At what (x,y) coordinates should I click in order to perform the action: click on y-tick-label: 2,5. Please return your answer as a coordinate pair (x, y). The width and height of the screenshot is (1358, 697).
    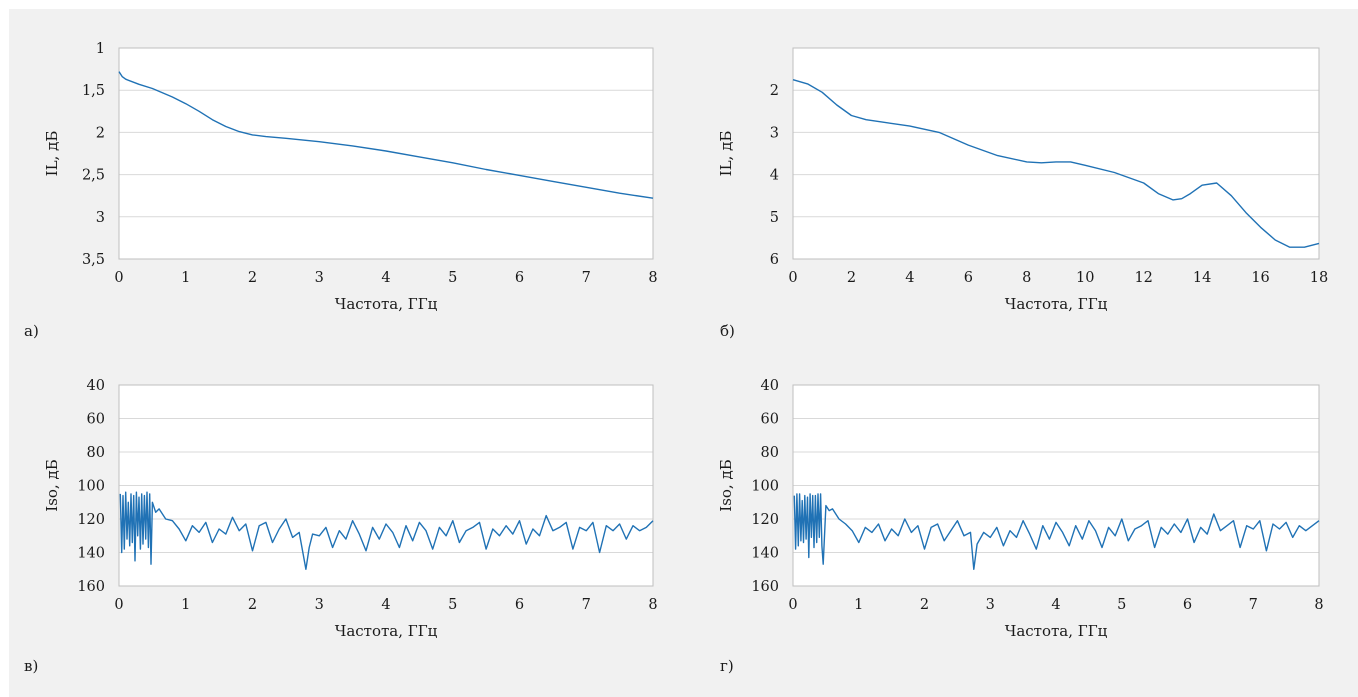
    Looking at the image, I should click on (93, 176).